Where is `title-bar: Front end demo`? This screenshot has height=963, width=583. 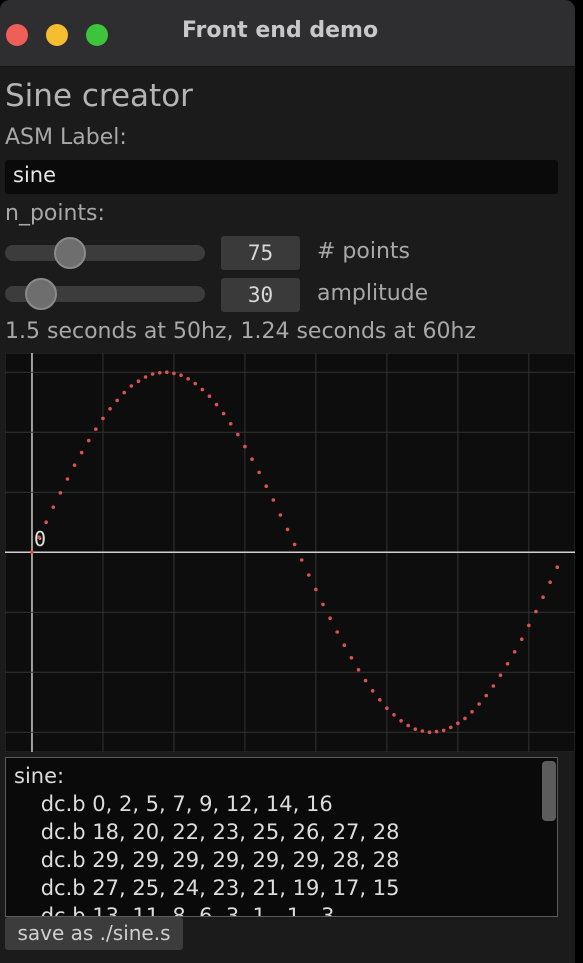 title-bar: Front end demo is located at coordinates (287, 33).